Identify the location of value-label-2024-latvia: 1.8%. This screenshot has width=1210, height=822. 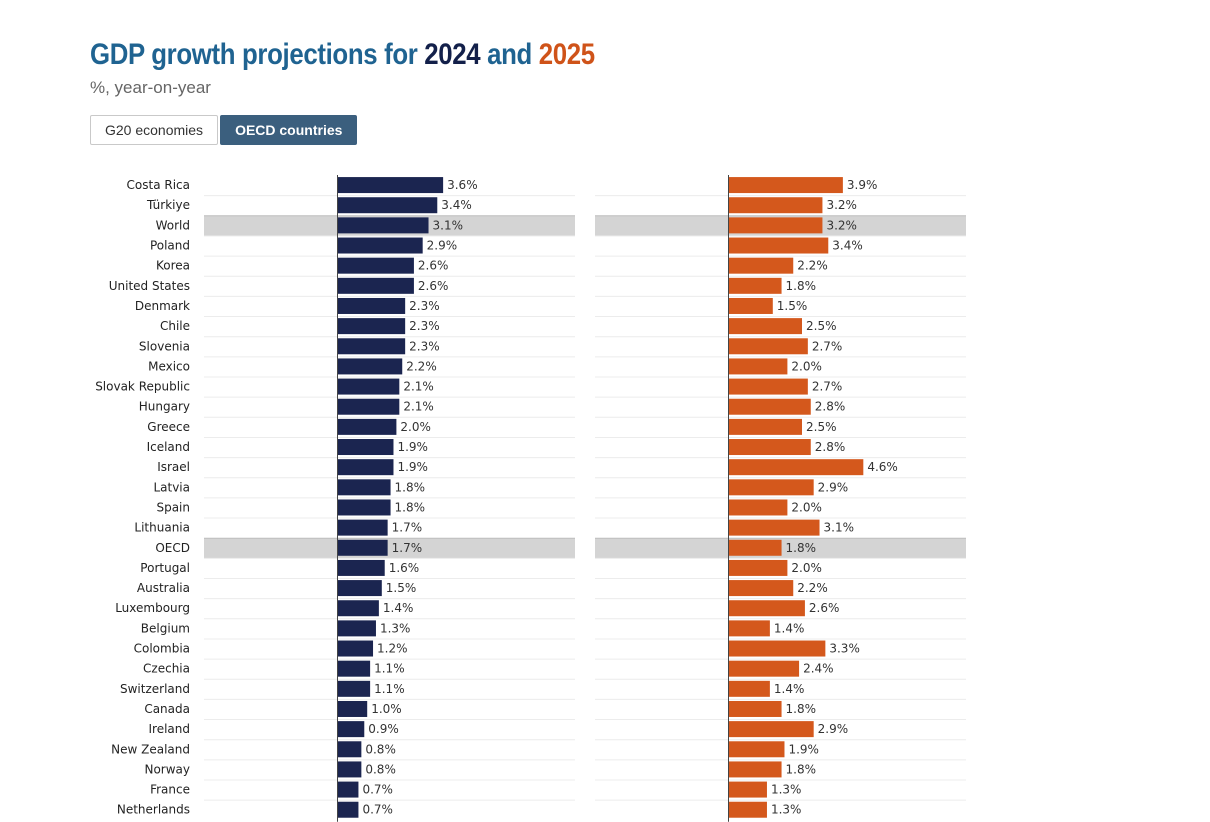
(410, 487).